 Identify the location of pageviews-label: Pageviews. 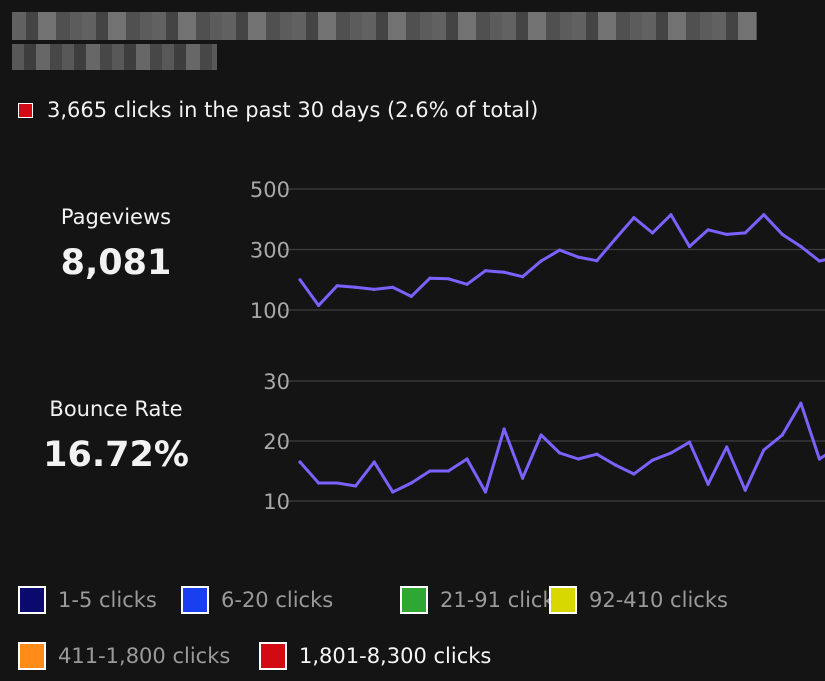
(116, 217).